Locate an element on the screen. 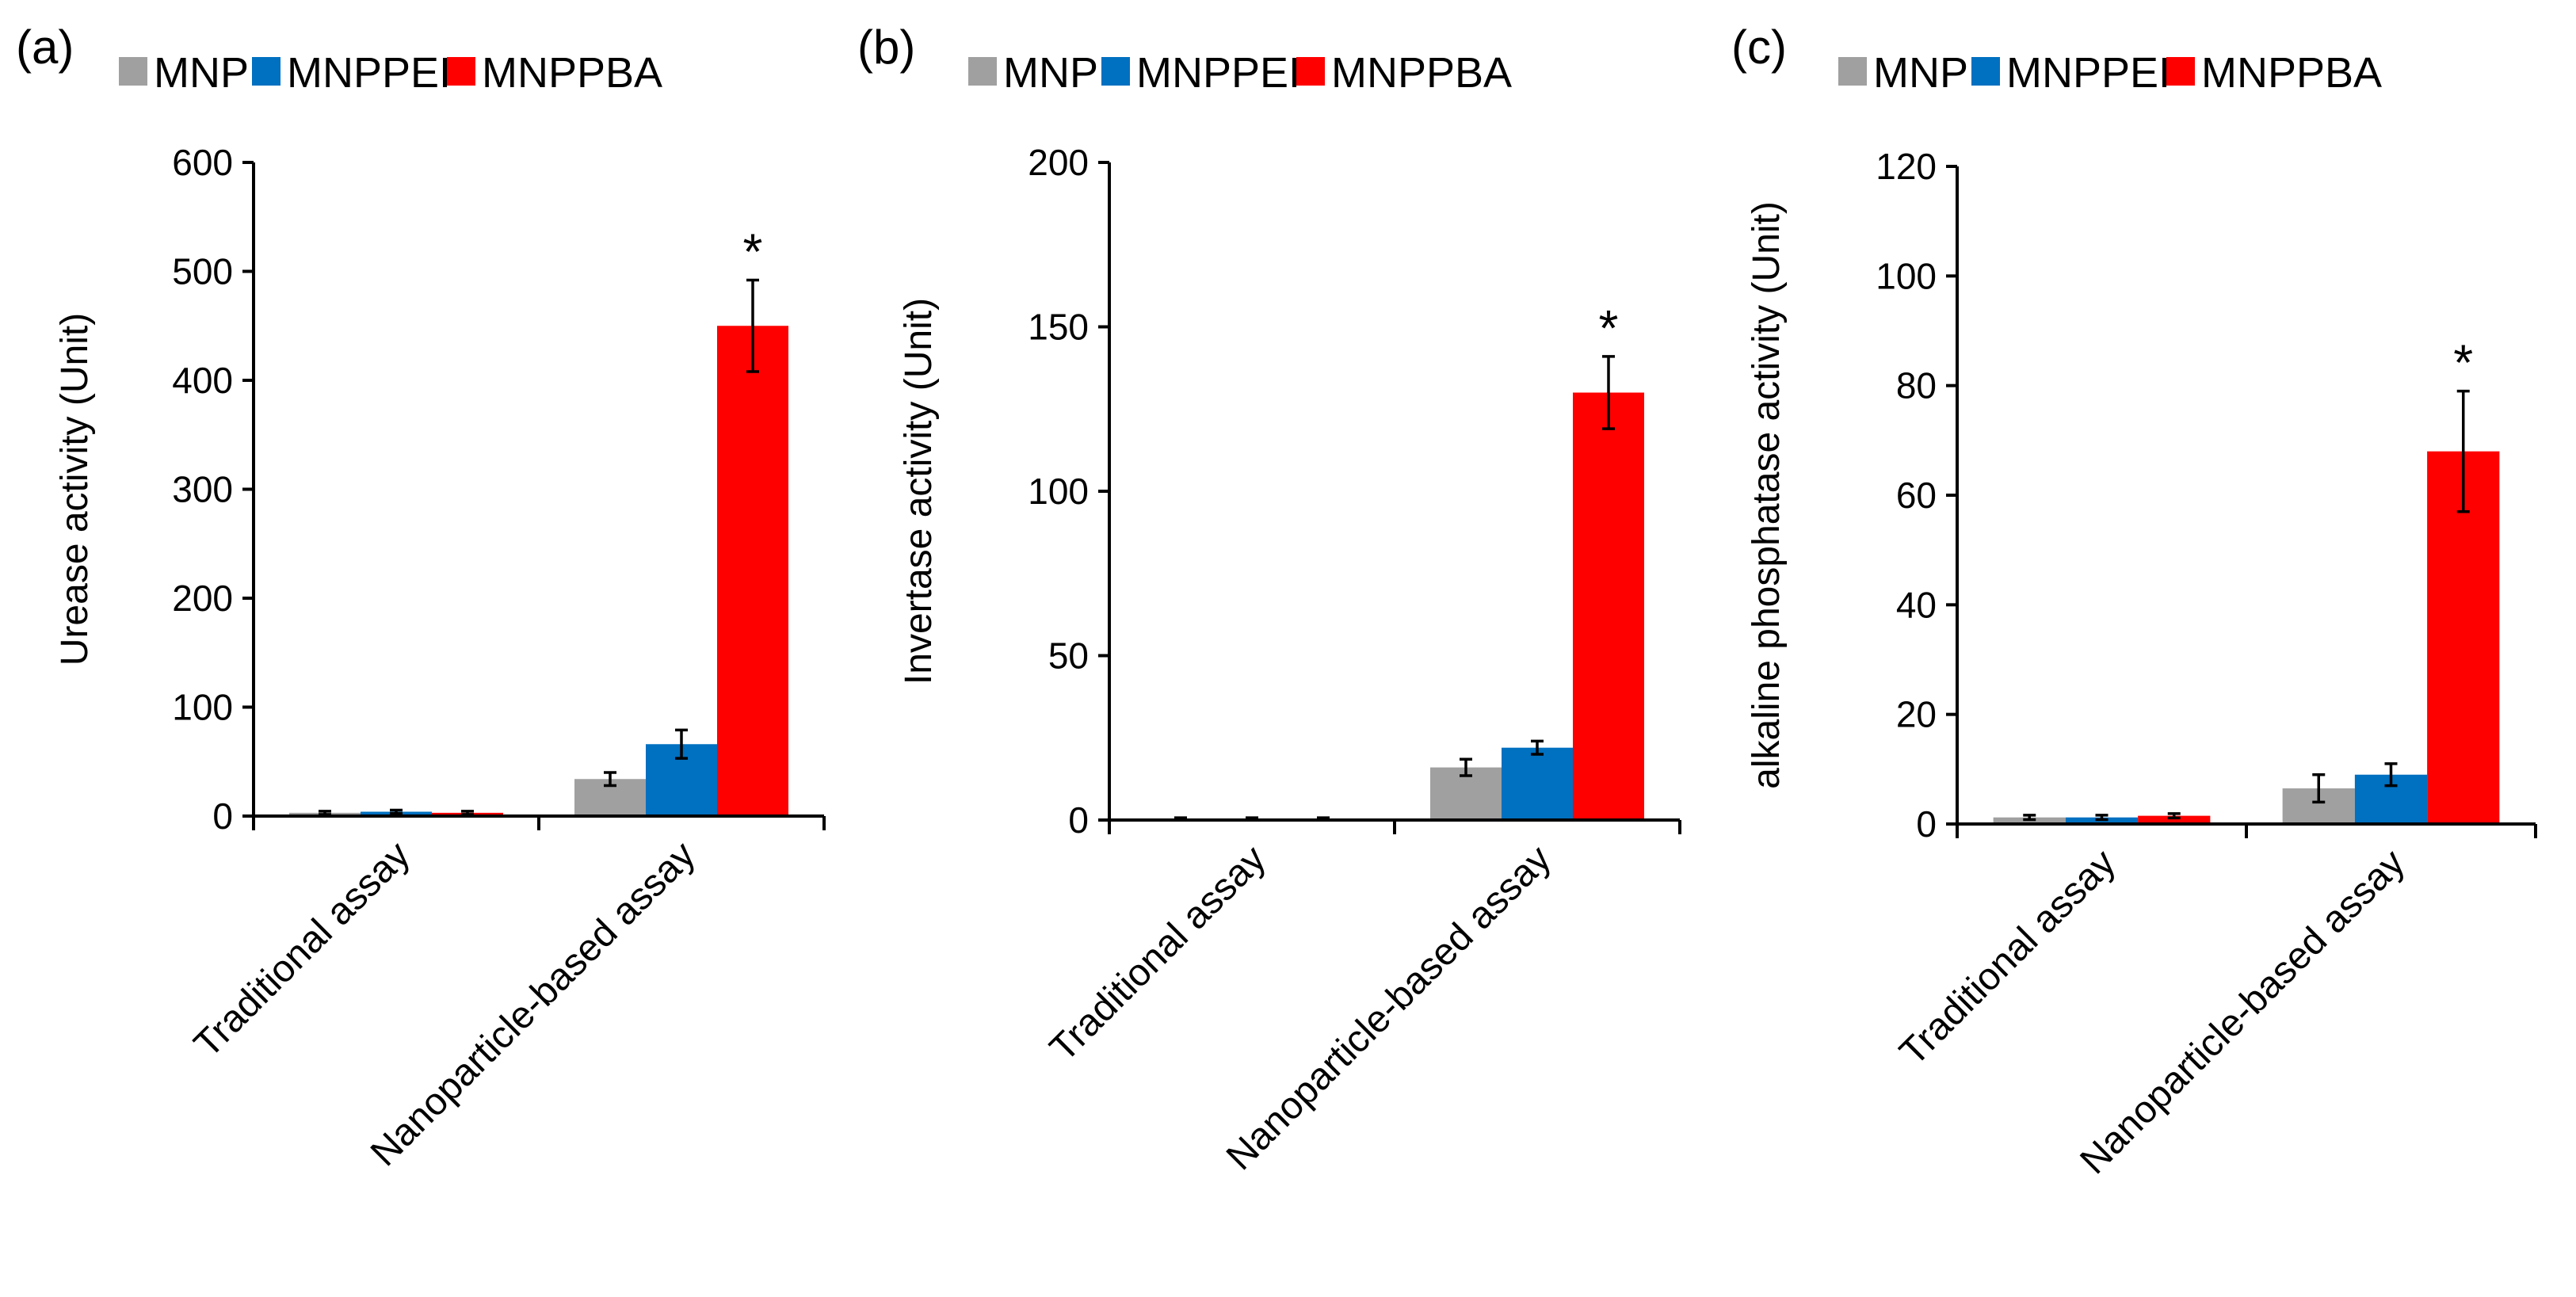  y-axis-title: Urease activity (Unit) is located at coordinates (75, 490).